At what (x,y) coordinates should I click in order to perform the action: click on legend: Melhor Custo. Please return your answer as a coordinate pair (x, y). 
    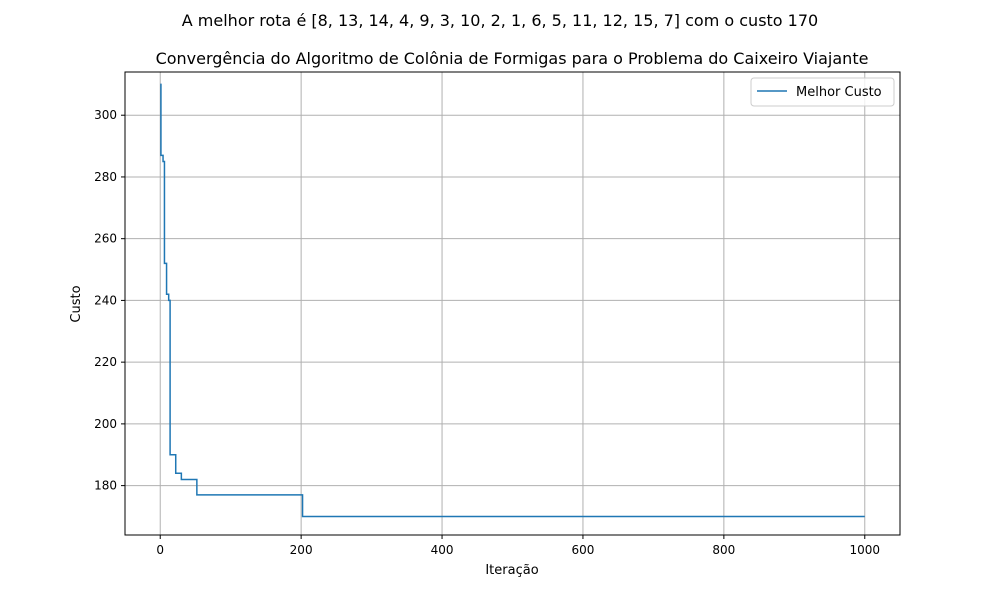
    Looking at the image, I should click on (822, 92).